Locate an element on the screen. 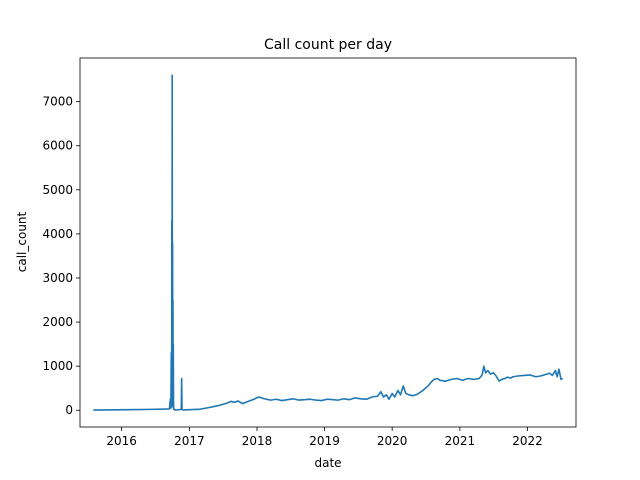  x-tick-label: 2020 is located at coordinates (392, 441).